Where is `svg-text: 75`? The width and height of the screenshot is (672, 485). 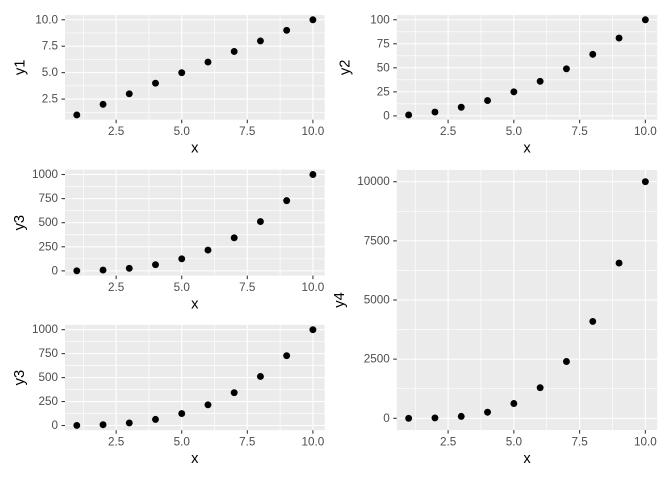 svg-text: 75 is located at coordinates (384, 43).